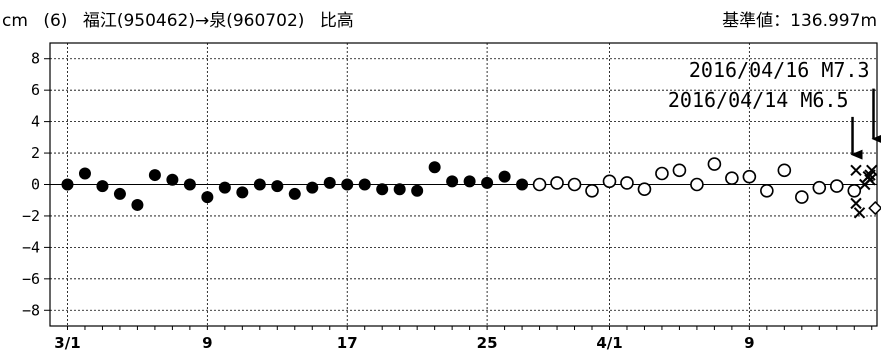 The width and height of the screenshot is (881, 354). Describe the element at coordinates (193, 21) in the screenshot. I see `route-label: 福江(950462)→泉(960702)` at that location.